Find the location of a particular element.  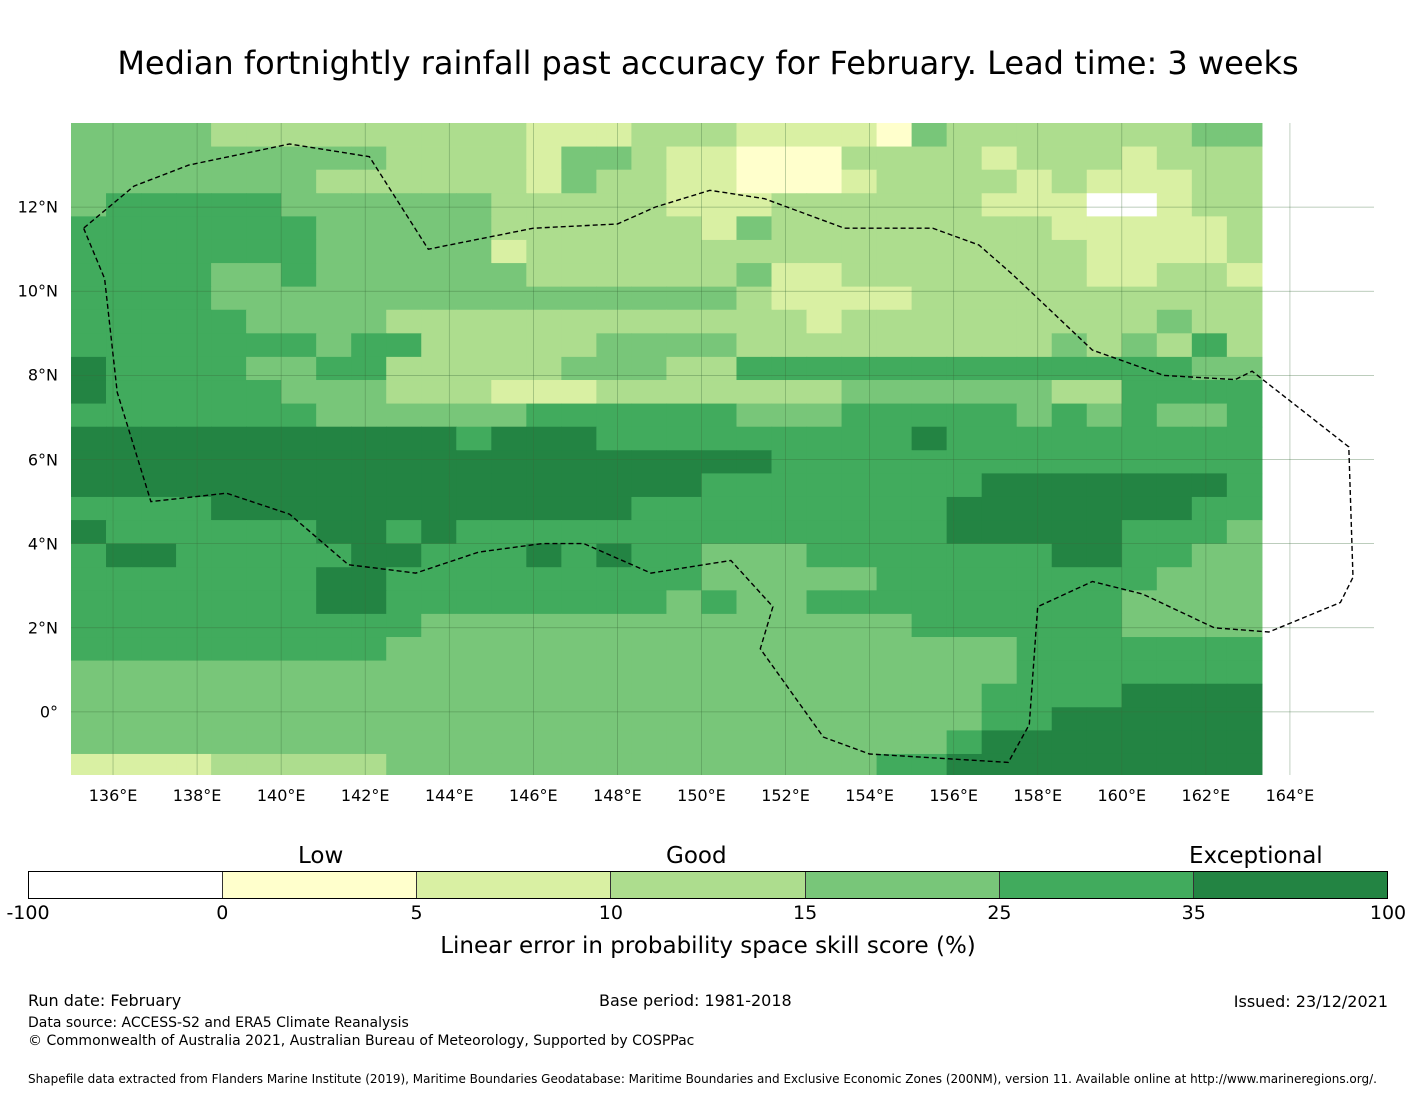

longitude-label: 162°E is located at coordinates (1206, 795).